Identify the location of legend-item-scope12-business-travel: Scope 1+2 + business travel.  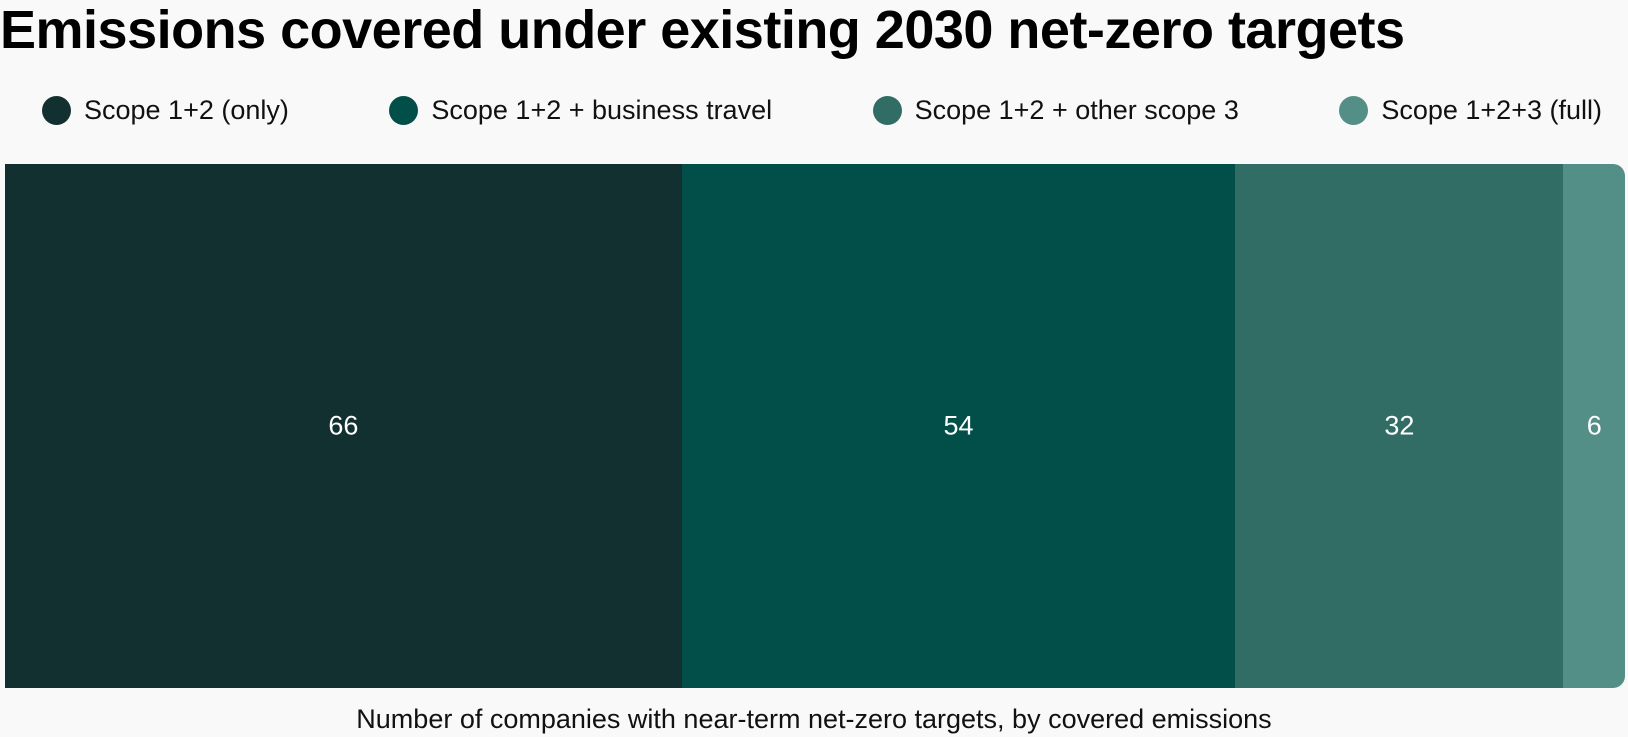
(580, 110).